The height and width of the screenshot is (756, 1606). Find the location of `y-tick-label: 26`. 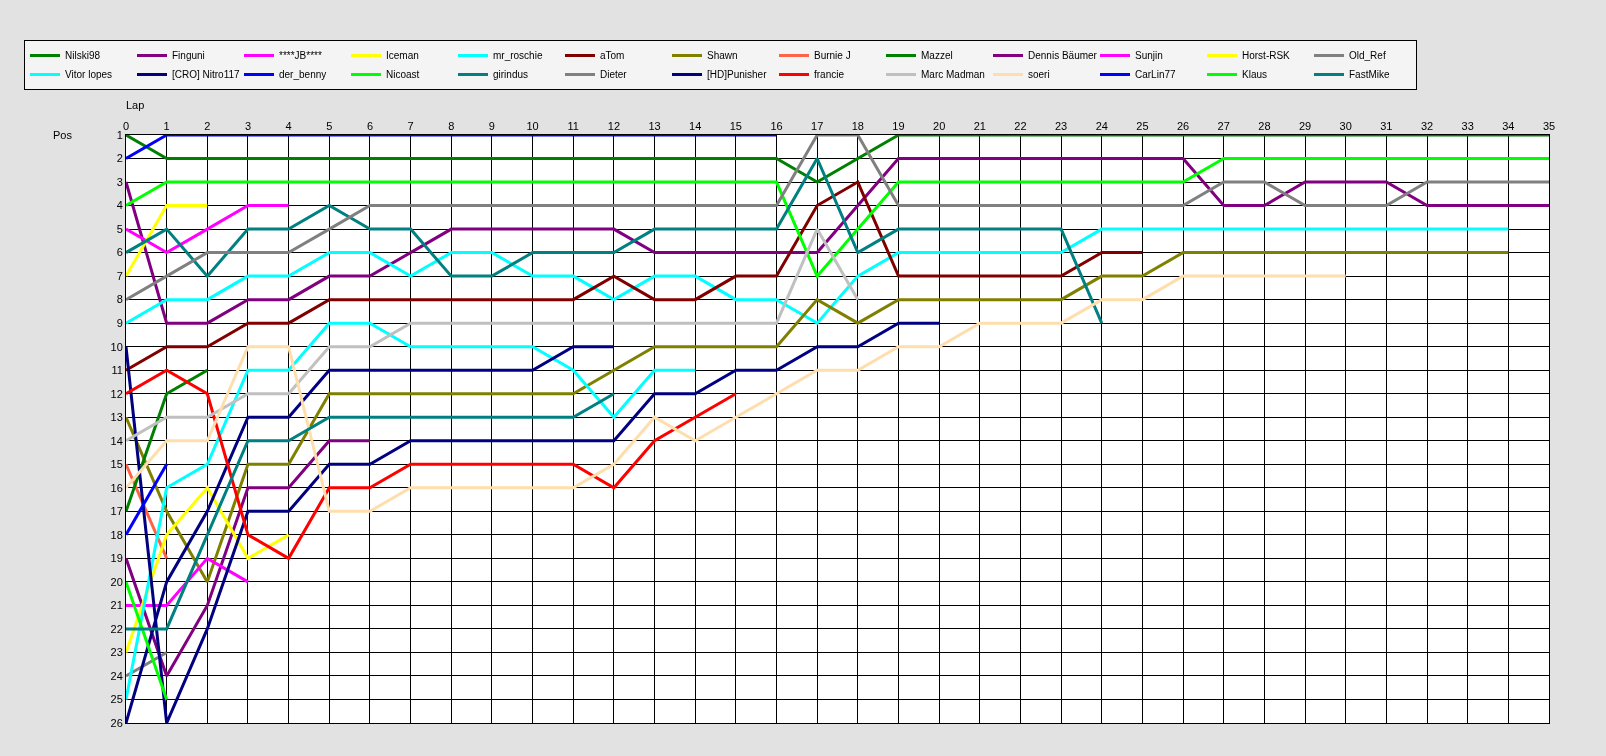

y-tick-label: 26 is located at coordinates (116, 722).